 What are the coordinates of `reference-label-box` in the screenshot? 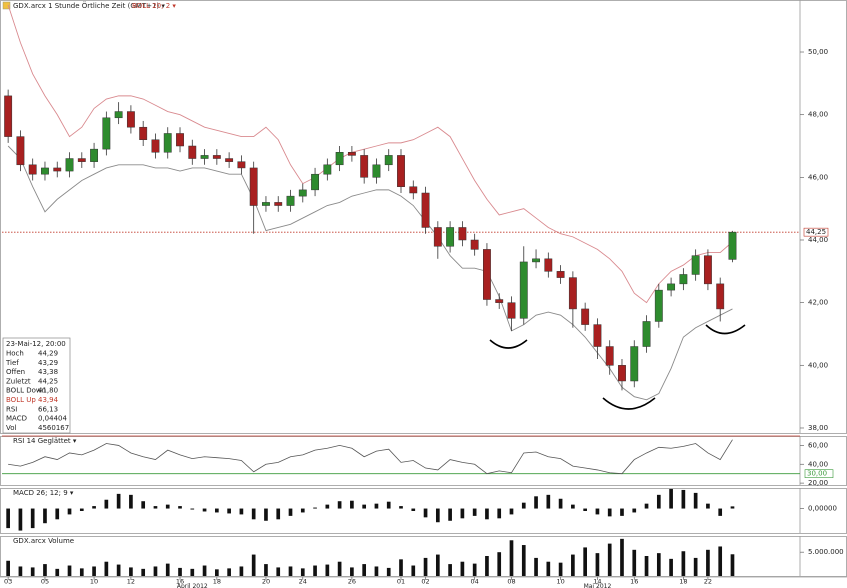 It's located at (819, 473).